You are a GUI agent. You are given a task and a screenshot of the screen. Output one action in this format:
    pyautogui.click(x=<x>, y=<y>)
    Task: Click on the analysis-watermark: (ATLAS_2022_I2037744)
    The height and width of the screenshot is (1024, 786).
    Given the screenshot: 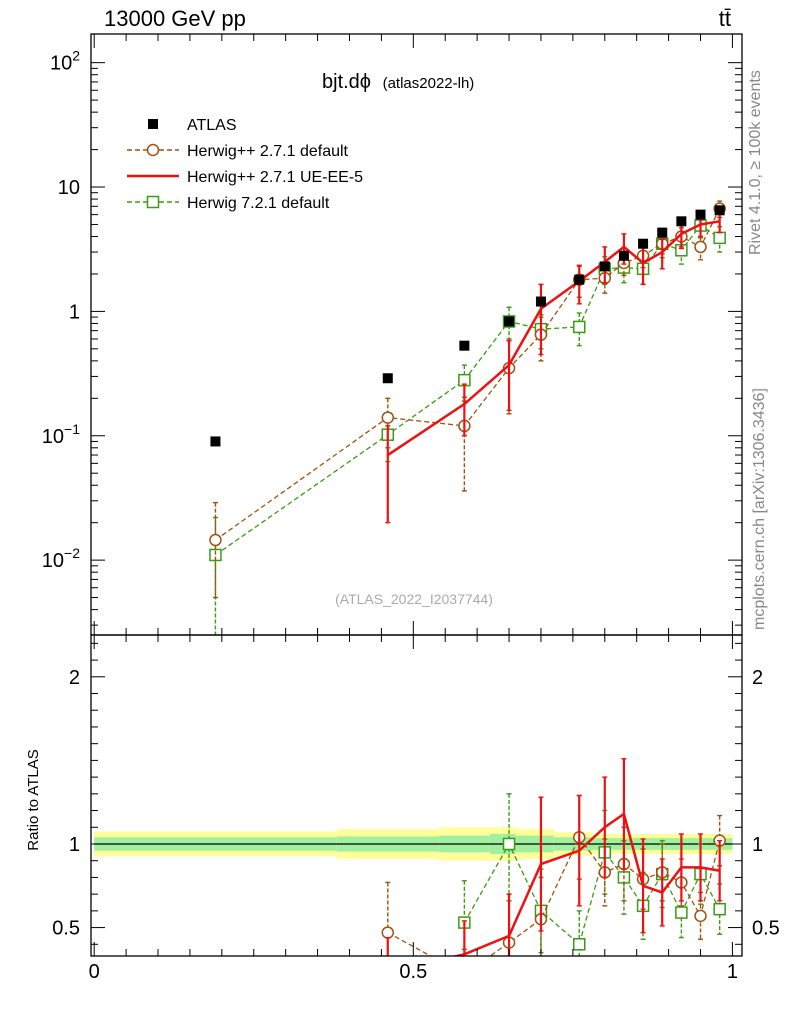 What is the action you would take?
    pyautogui.click(x=414, y=599)
    